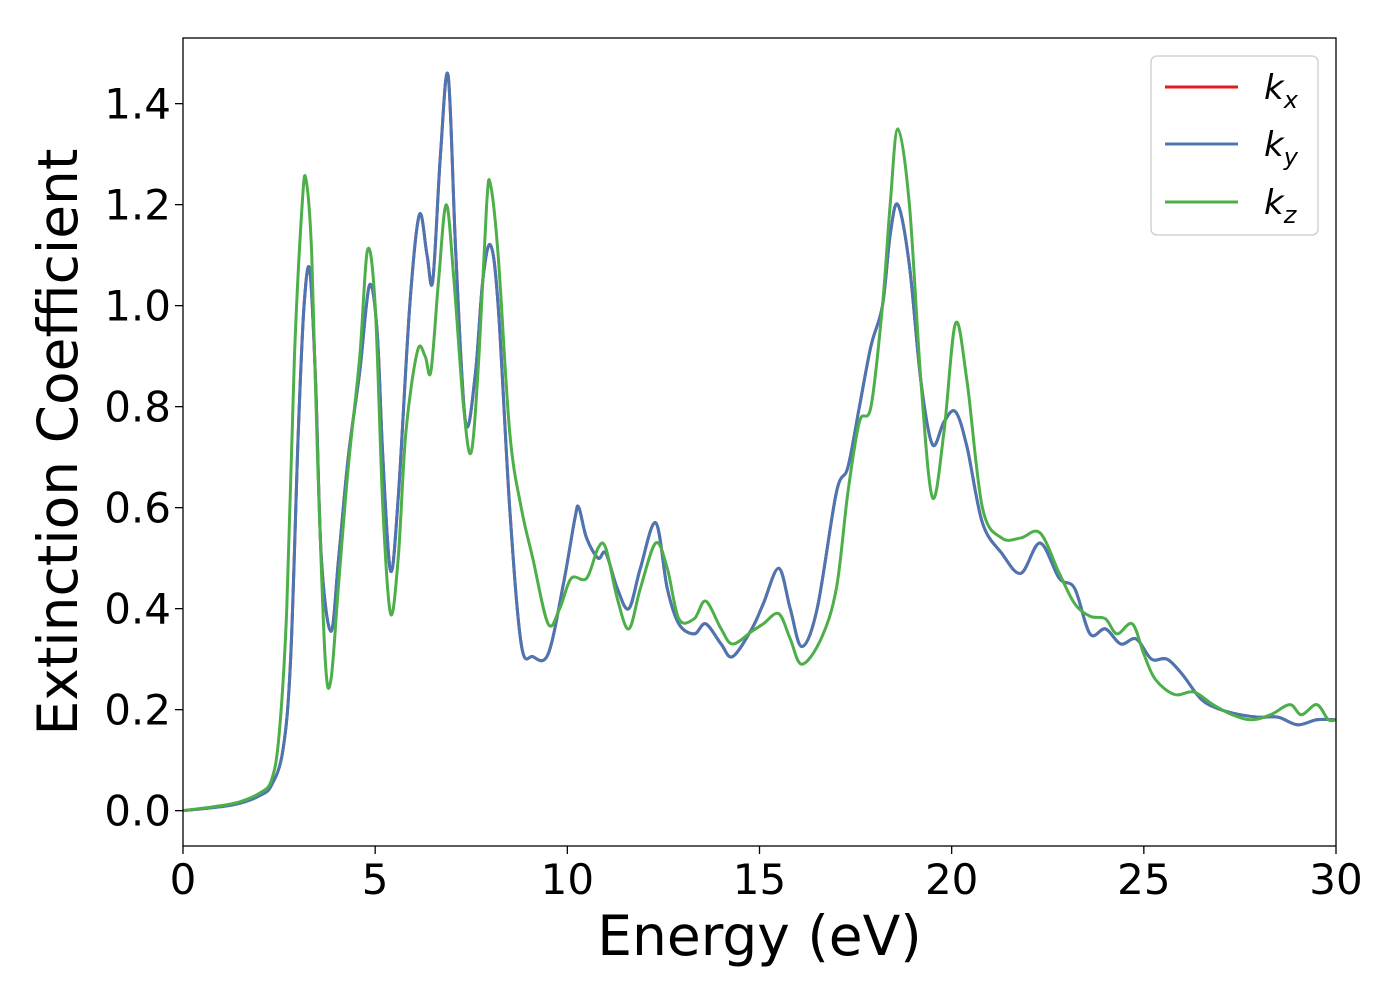  Describe the element at coordinates (759, 879) in the screenshot. I see `x-tick-label: 15` at that location.